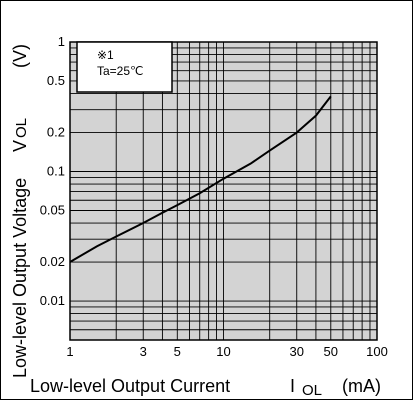 This screenshot has height=400, width=413. I want to click on y-tick-label: 0.02, so click(52, 261).